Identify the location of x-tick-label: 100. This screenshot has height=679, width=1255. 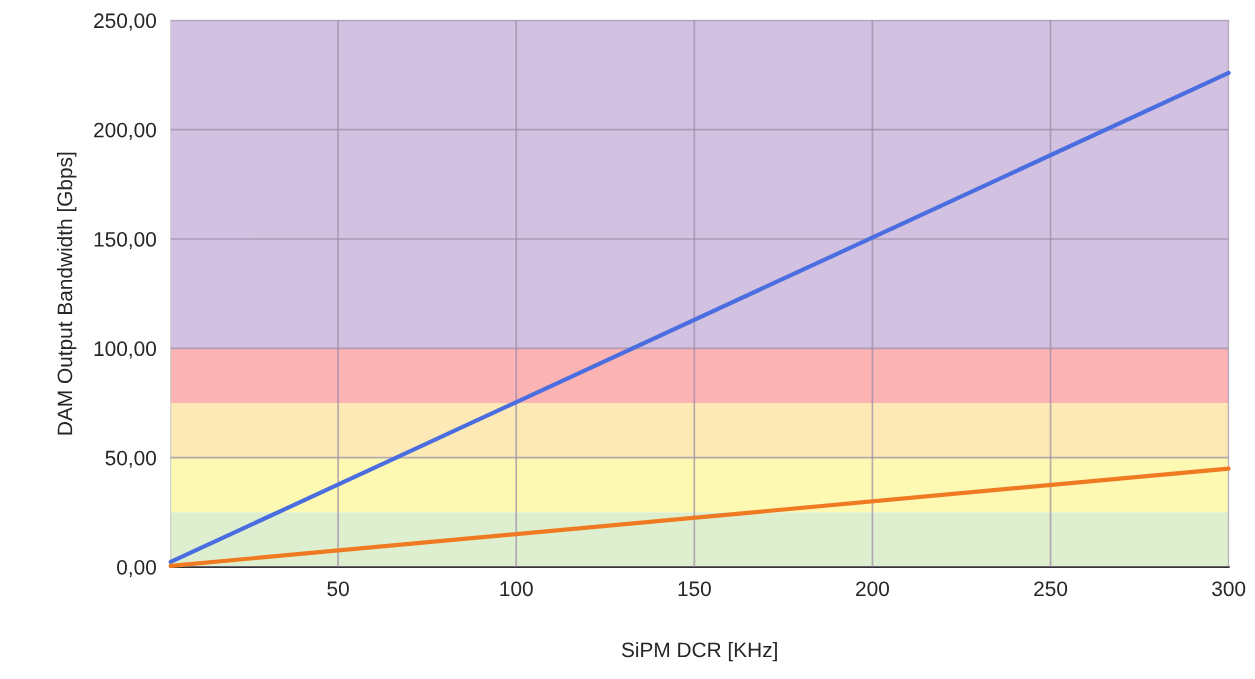
(516, 589).